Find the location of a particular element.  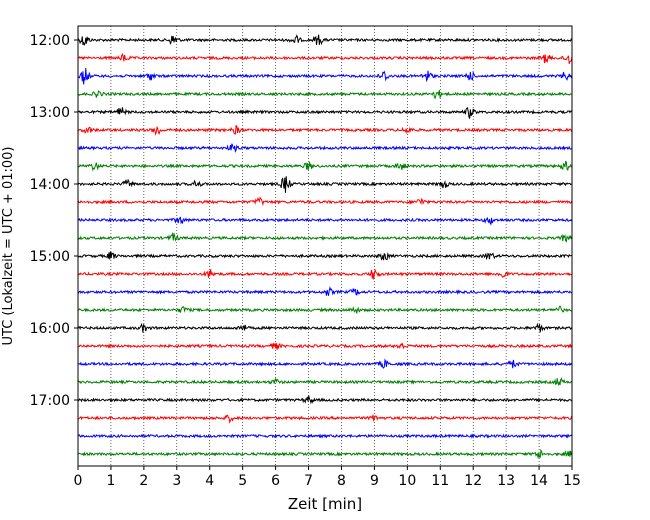

x-tick-label: 15 is located at coordinates (572, 481).